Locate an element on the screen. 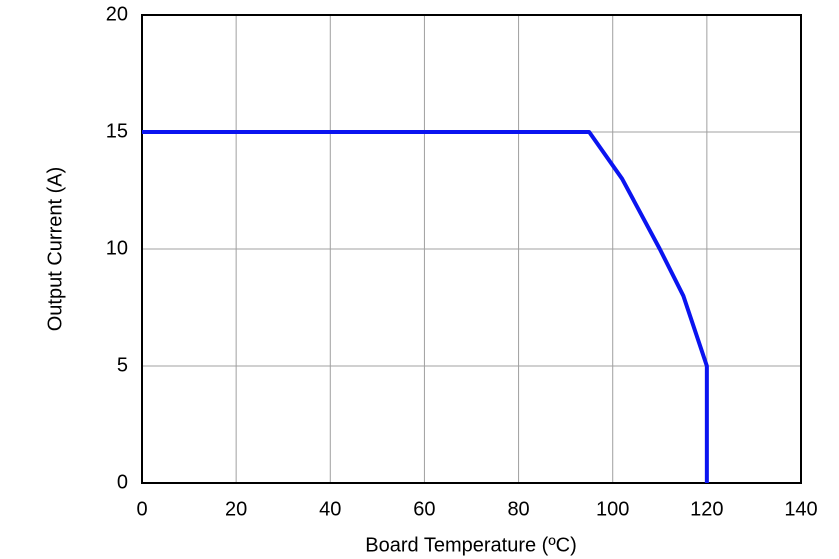  y-tick-label: 20 is located at coordinates (117, 14).